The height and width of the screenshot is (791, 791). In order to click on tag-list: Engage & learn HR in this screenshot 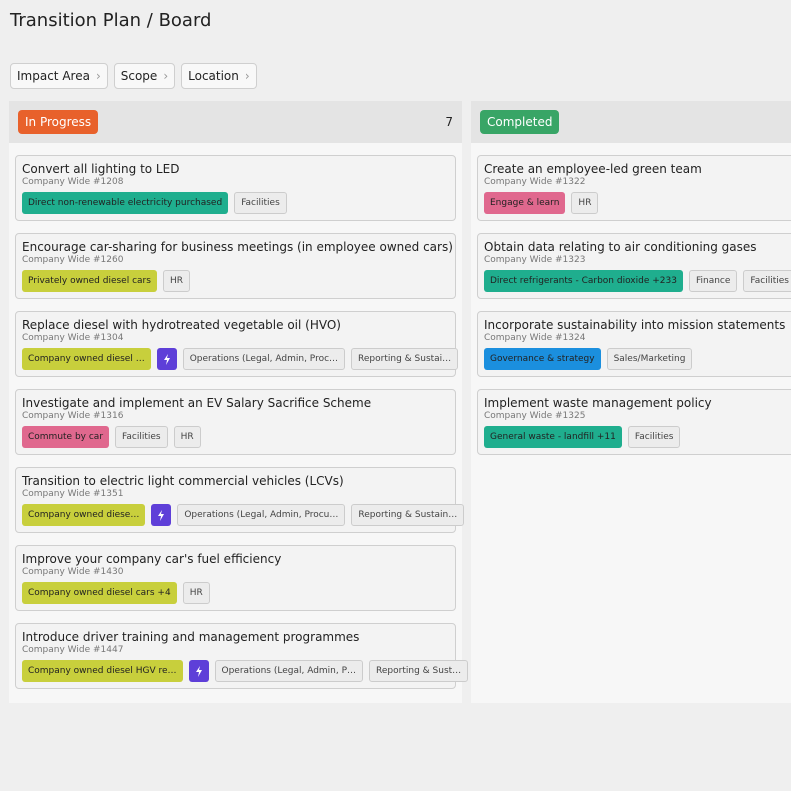, I will do `click(541, 203)`.